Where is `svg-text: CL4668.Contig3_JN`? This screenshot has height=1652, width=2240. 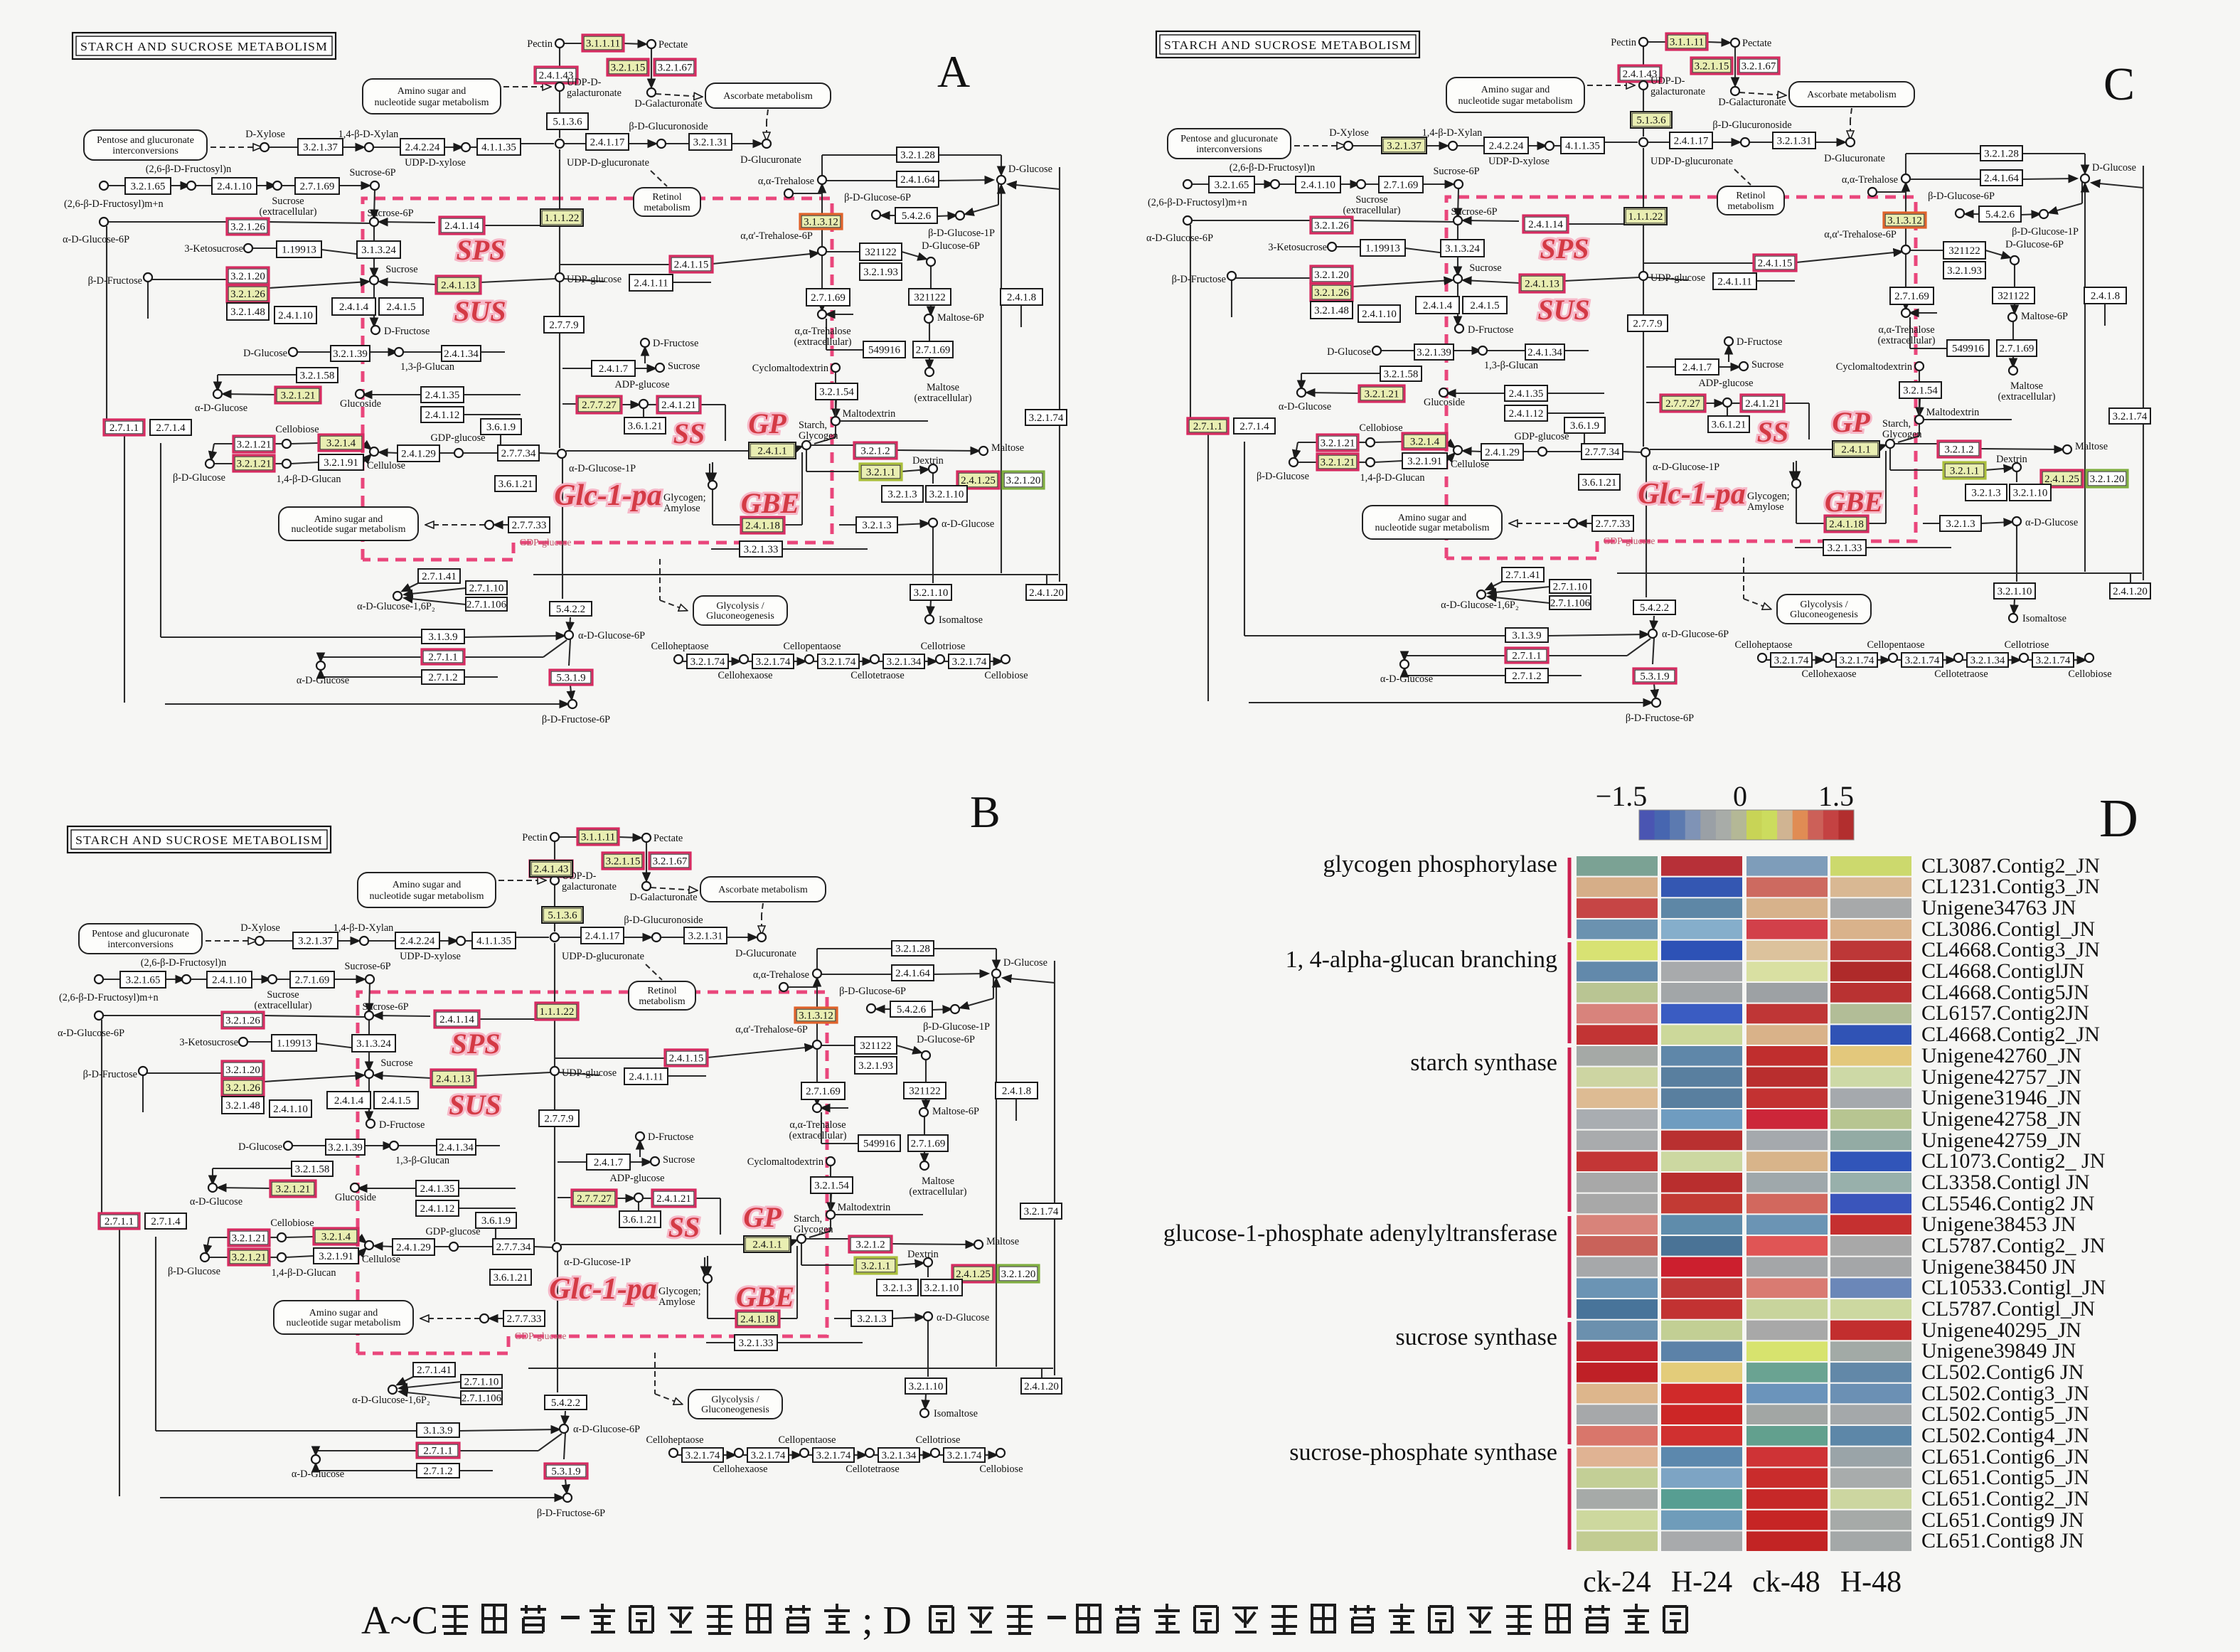 svg-text: CL4668.Contig3_JN is located at coordinates (2010, 949).